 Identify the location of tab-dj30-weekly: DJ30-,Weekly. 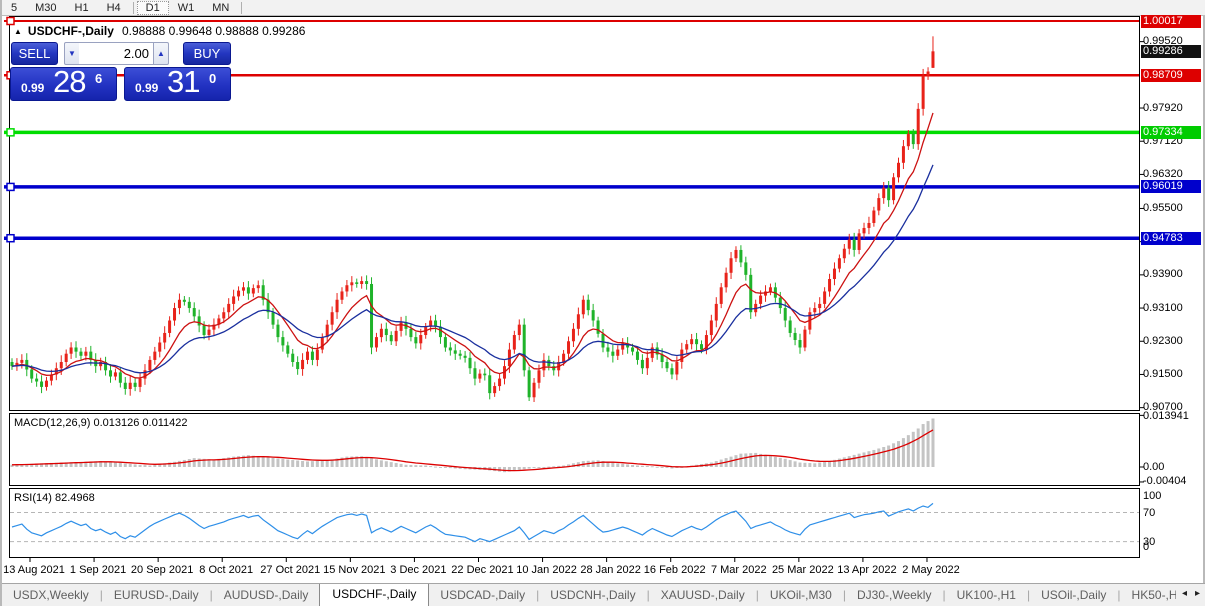
(894, 595).